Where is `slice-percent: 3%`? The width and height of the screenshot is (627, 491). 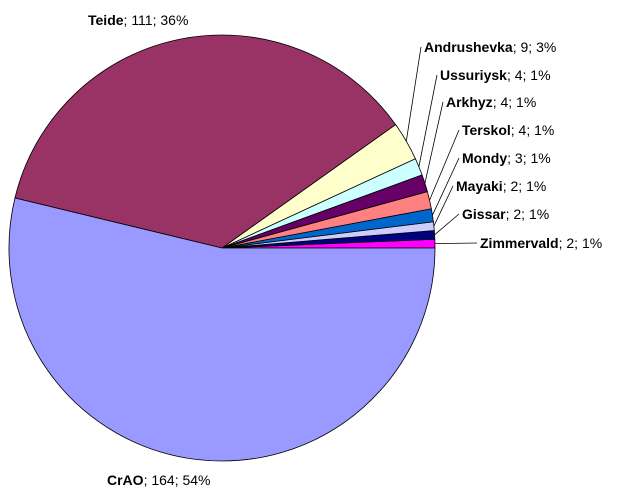 slice-percent: 3% is located at coordinates (546, 47).